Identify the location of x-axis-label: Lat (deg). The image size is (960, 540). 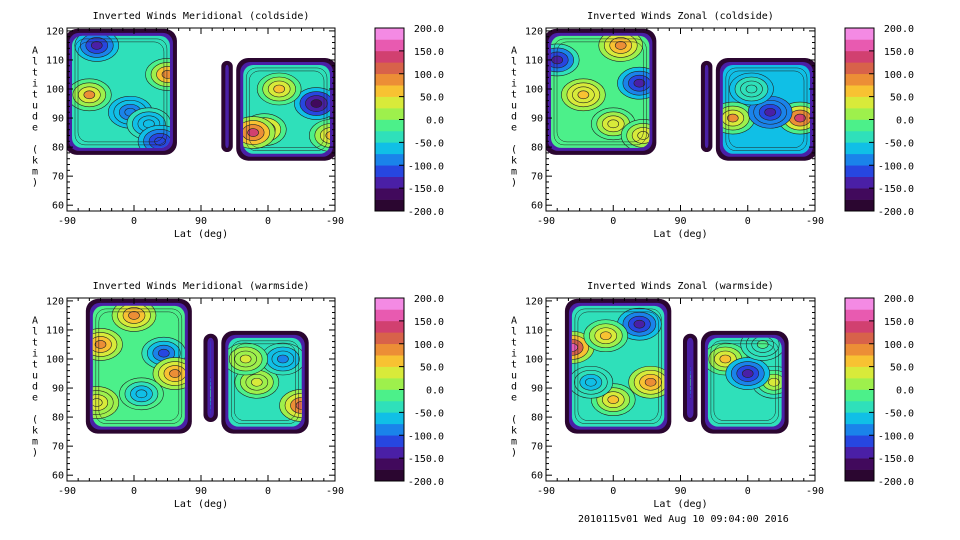
(680, 234).